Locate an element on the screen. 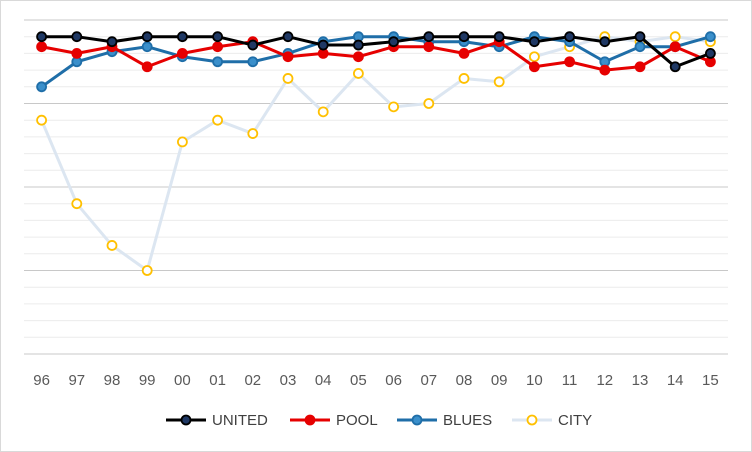 Image resolution: width=752 pixels, height=452 pixels. x-tick-label: 98 is located at coordinates (112, 380).